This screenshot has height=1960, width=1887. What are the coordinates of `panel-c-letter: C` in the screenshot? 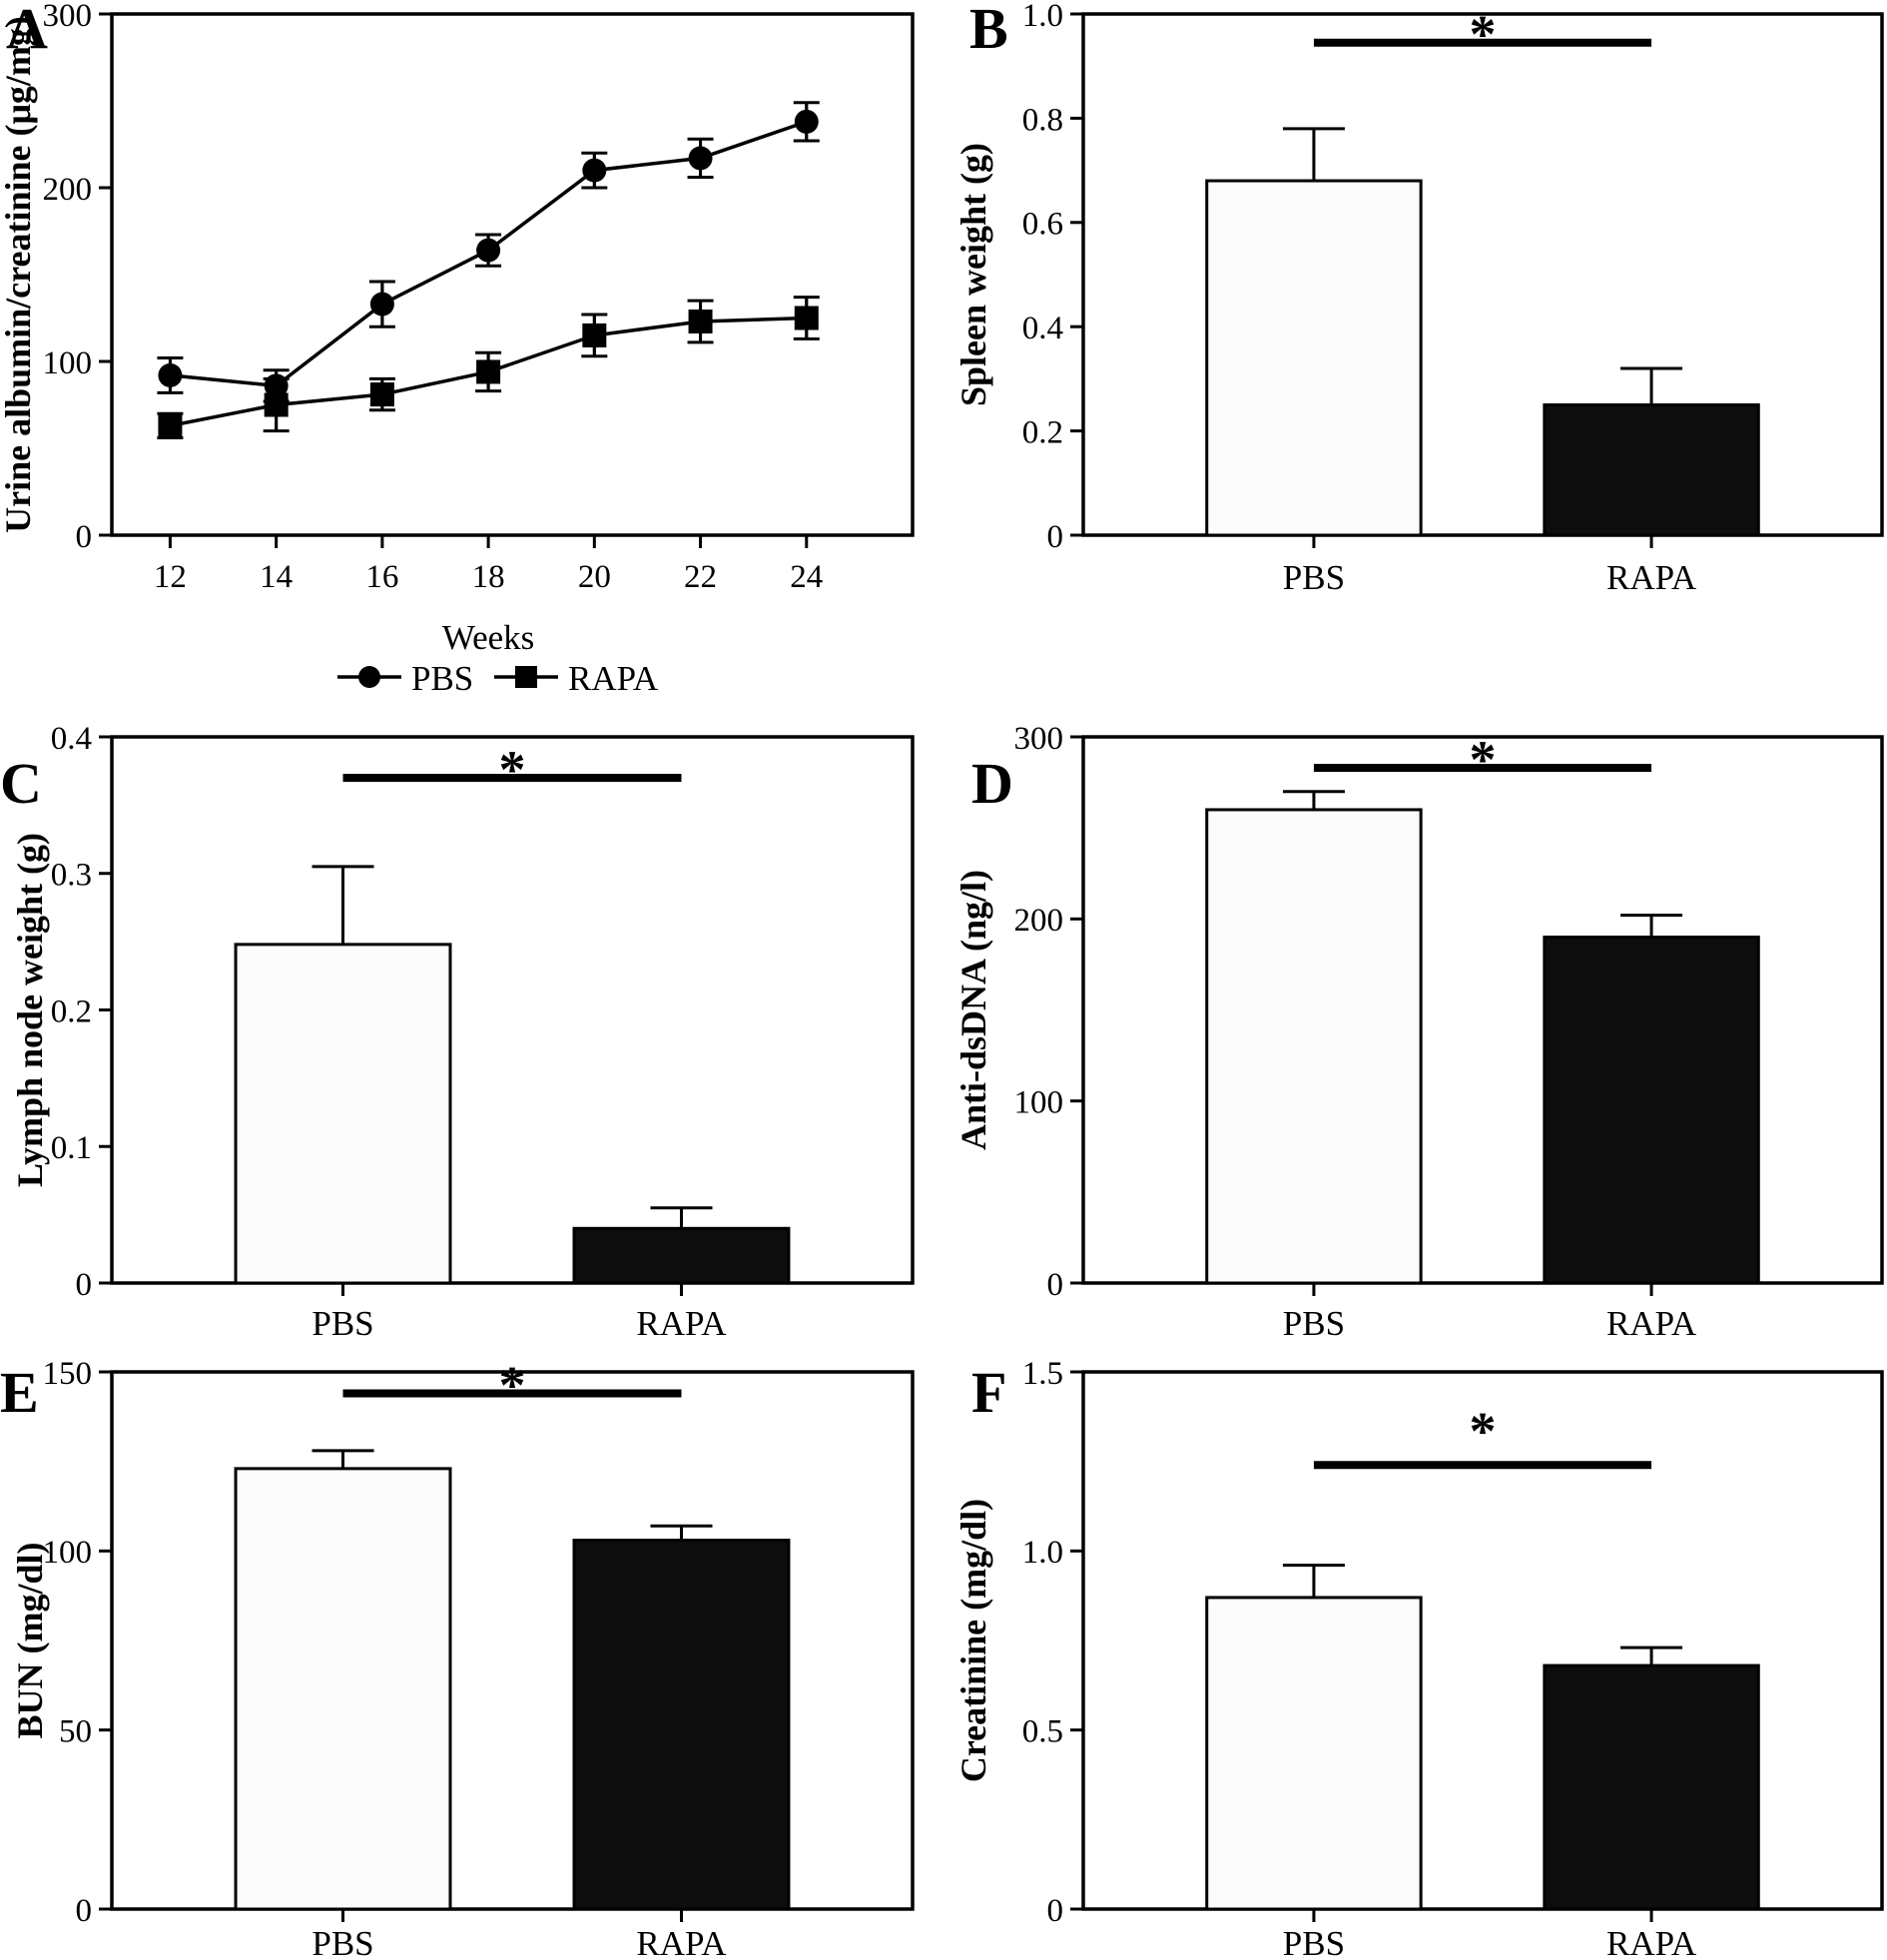 It's located at (21, 783).